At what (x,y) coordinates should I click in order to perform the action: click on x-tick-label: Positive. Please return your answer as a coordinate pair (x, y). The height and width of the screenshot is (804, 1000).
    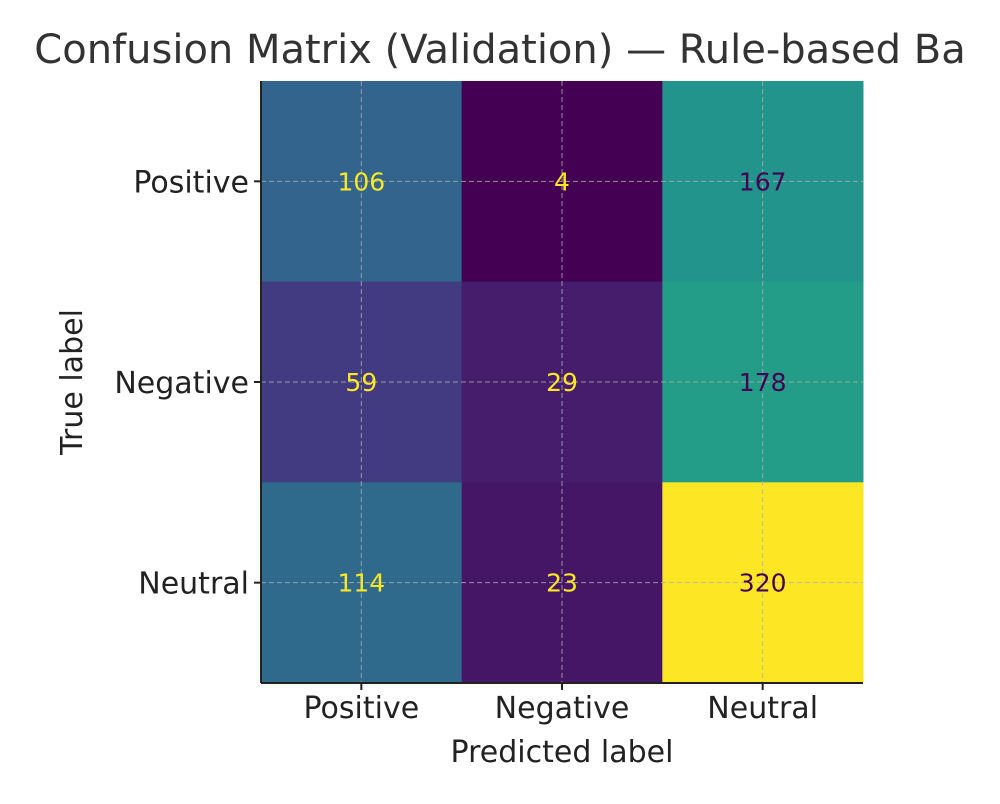
    Looking at the image, I should click on (362, 708).